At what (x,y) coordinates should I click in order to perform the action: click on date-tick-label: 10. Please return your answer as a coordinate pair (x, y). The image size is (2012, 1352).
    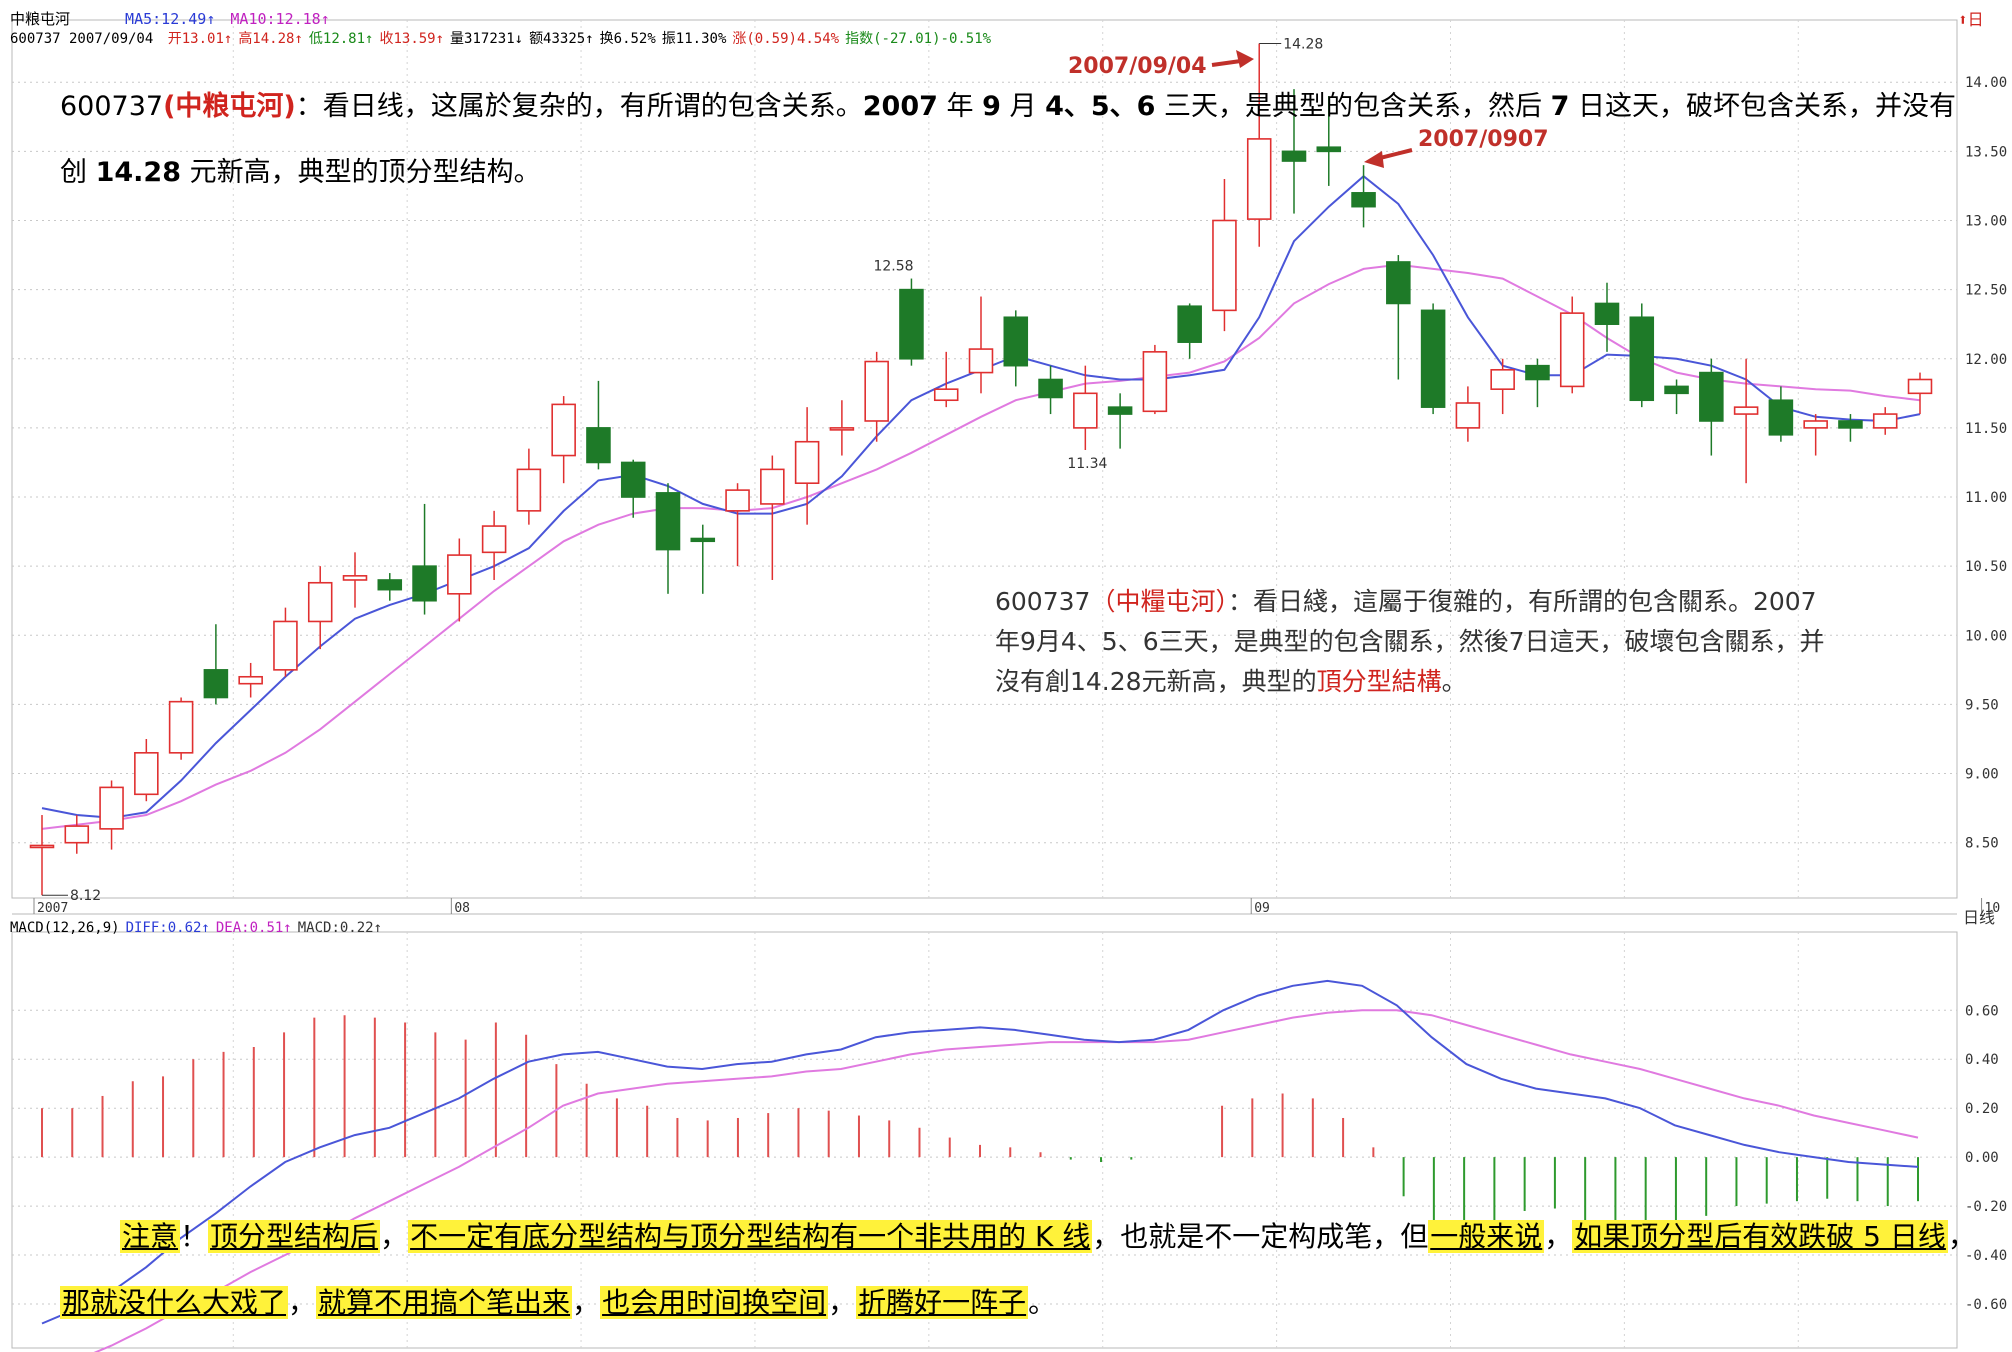
    Looking at the image, I should click on (1993, 908).